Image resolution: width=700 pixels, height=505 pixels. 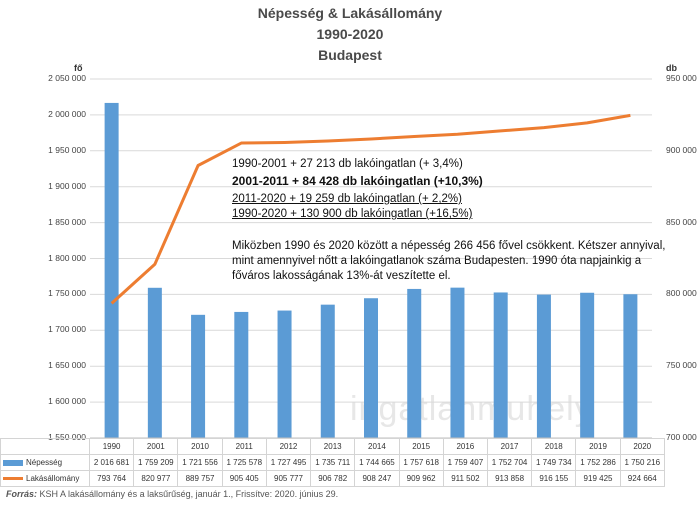 I want to click on population-value: 1 759 209, so click(x=156, y=462).